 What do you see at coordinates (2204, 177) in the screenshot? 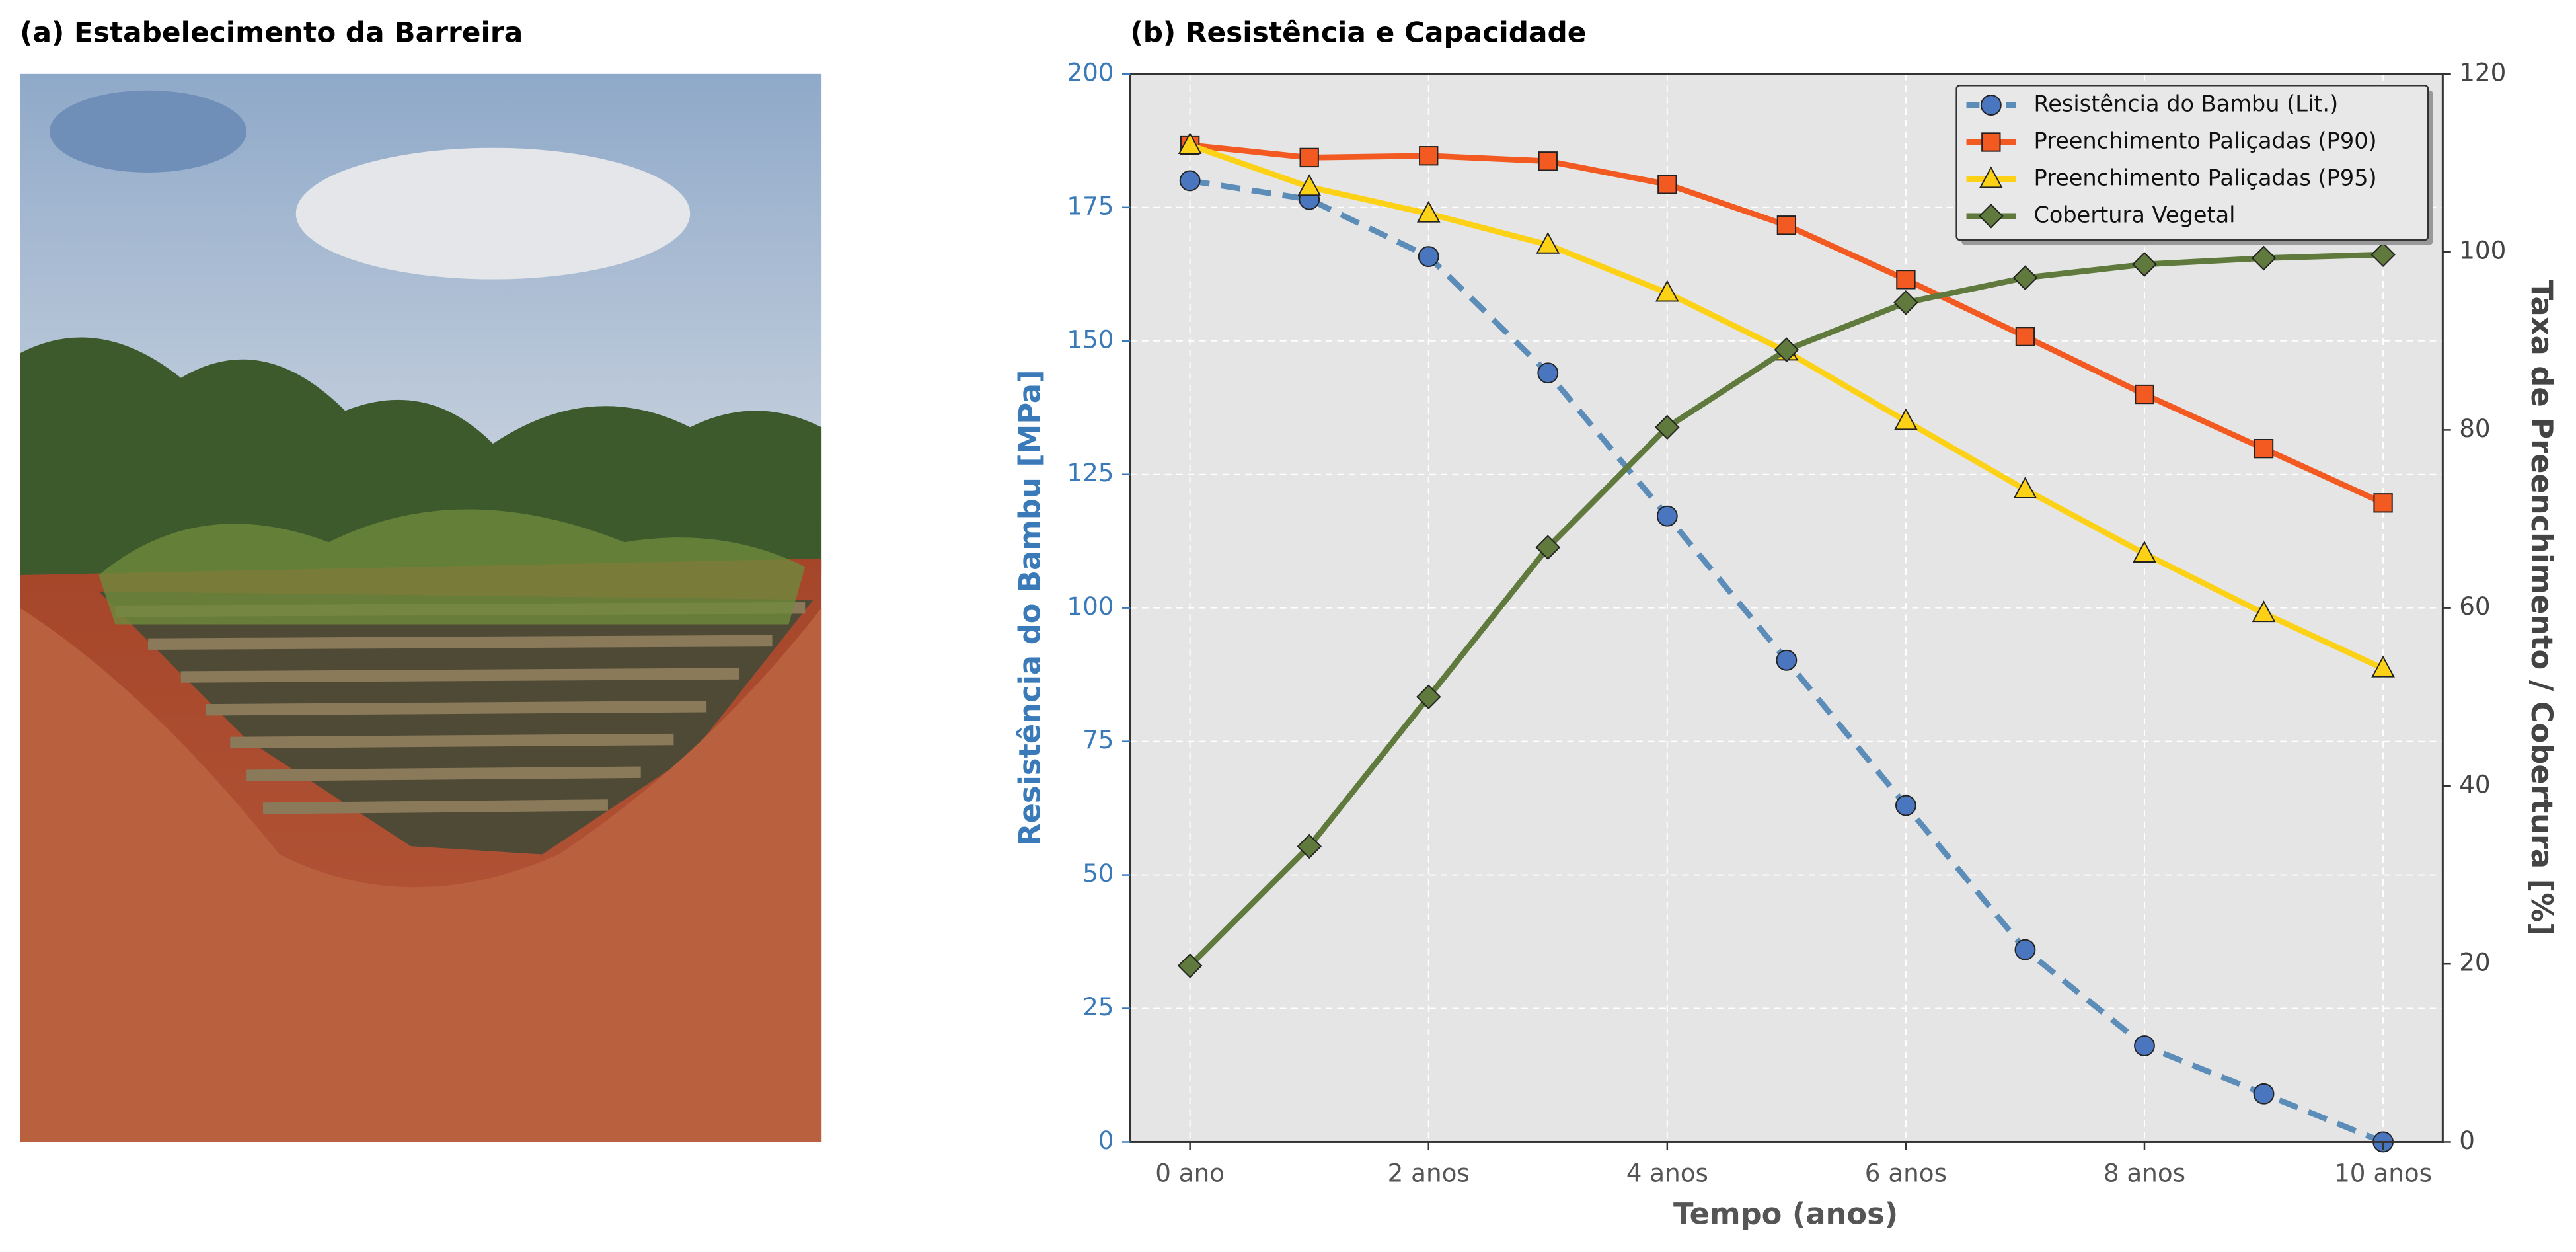
I see `legend-label: Preenchimento Paliçadas (P95)` at bounding box center [2204, 177].